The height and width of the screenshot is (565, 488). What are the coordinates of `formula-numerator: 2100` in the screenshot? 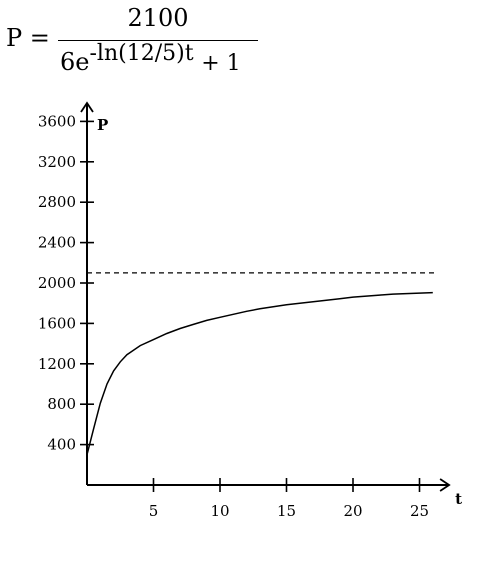 It's located at (158, 18).